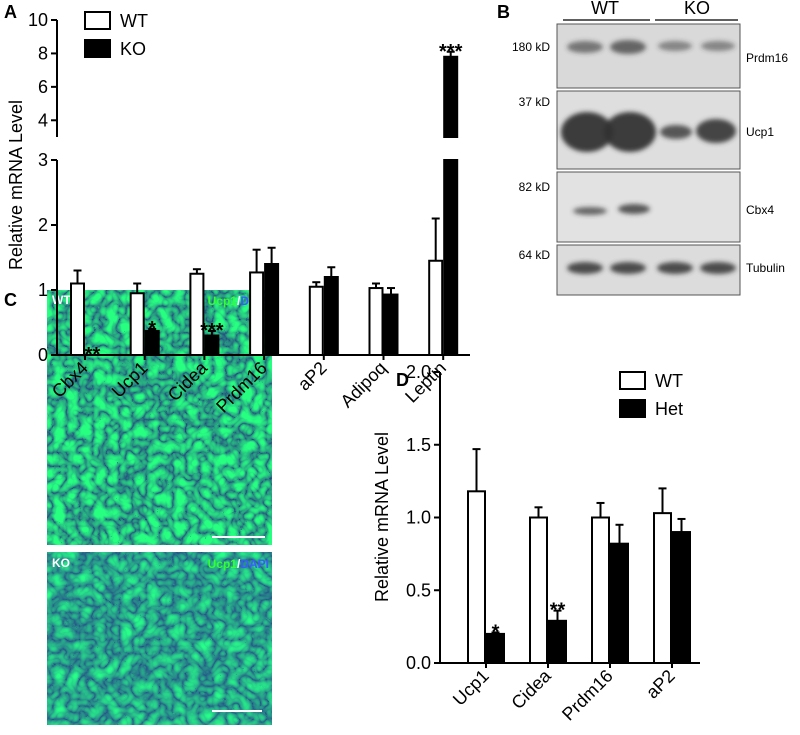 This screenshot has height=735, width=800. Describe the element at coordinates (535, 255) in the screenshot. I see `marker-label: 64 kD` at that location.